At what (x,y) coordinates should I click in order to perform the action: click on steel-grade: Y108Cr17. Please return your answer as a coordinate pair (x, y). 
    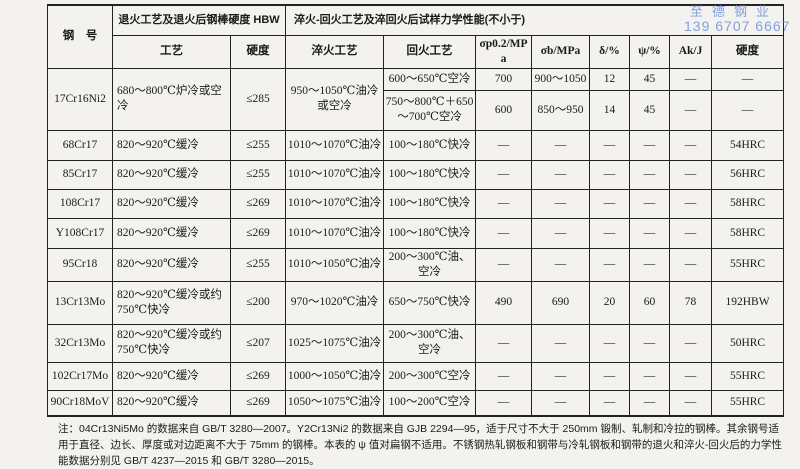
    Looking at the image, I should click on (80, 233).